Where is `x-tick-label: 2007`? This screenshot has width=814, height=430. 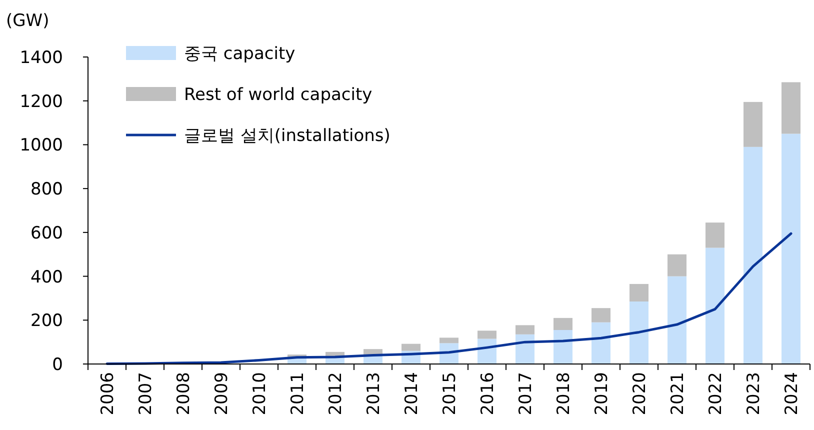 x-tick-label: 2007 is located at coordinates (146, 394).